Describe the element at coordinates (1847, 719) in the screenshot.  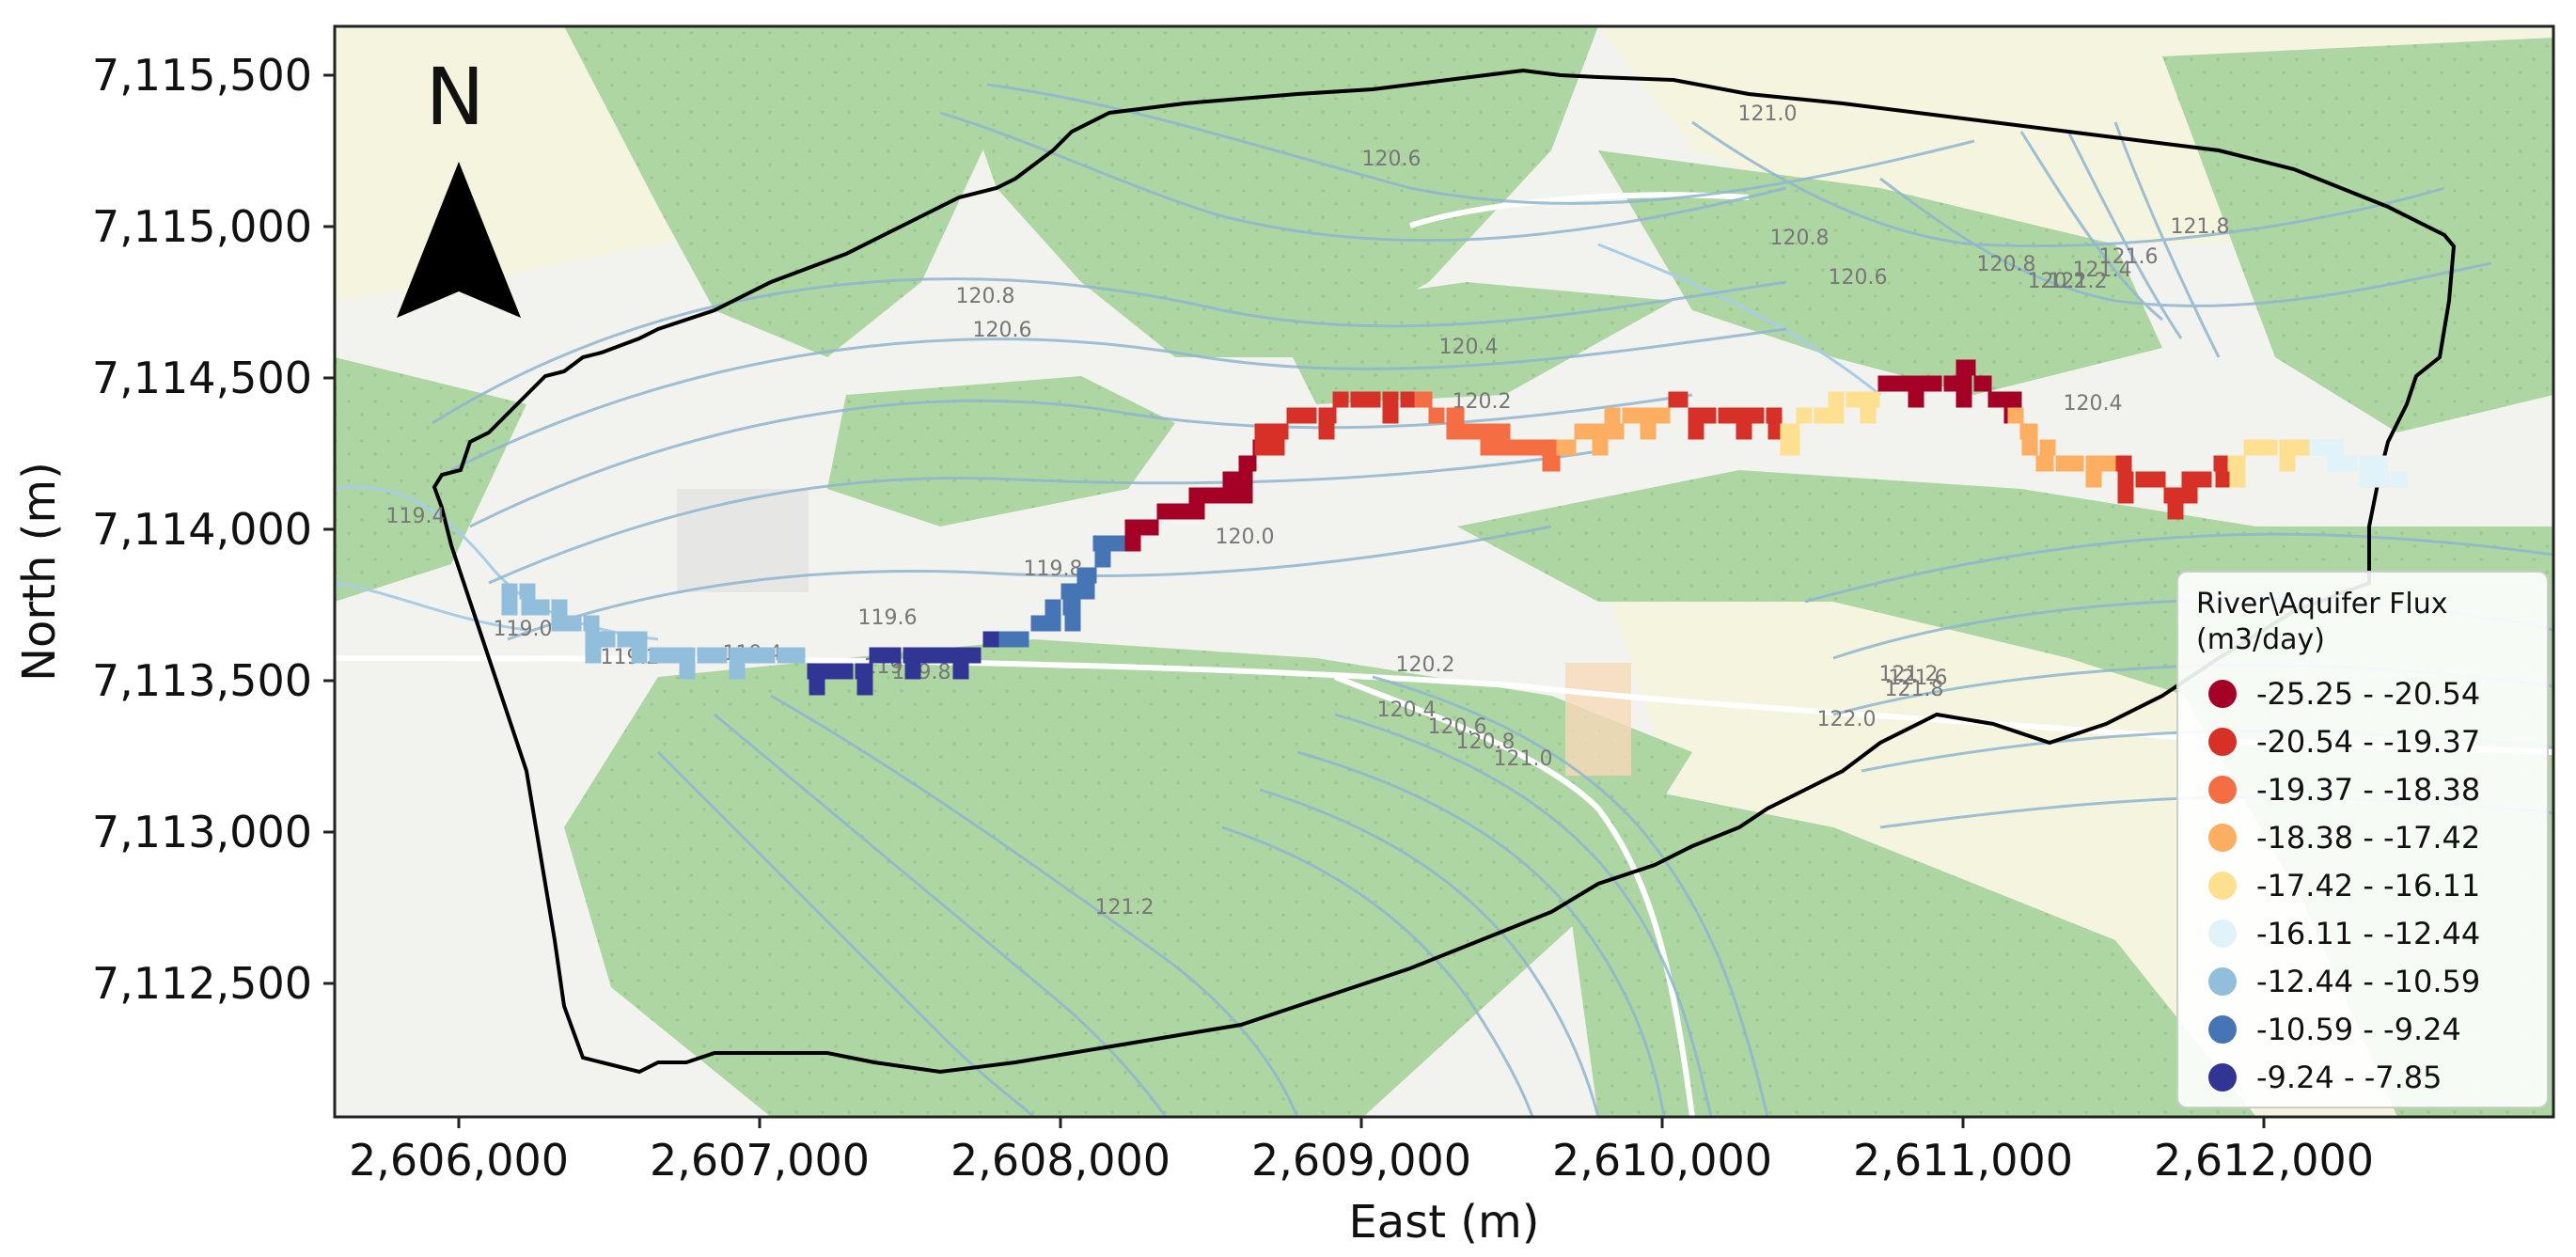
I see `contour-label: 122.0` at that location.